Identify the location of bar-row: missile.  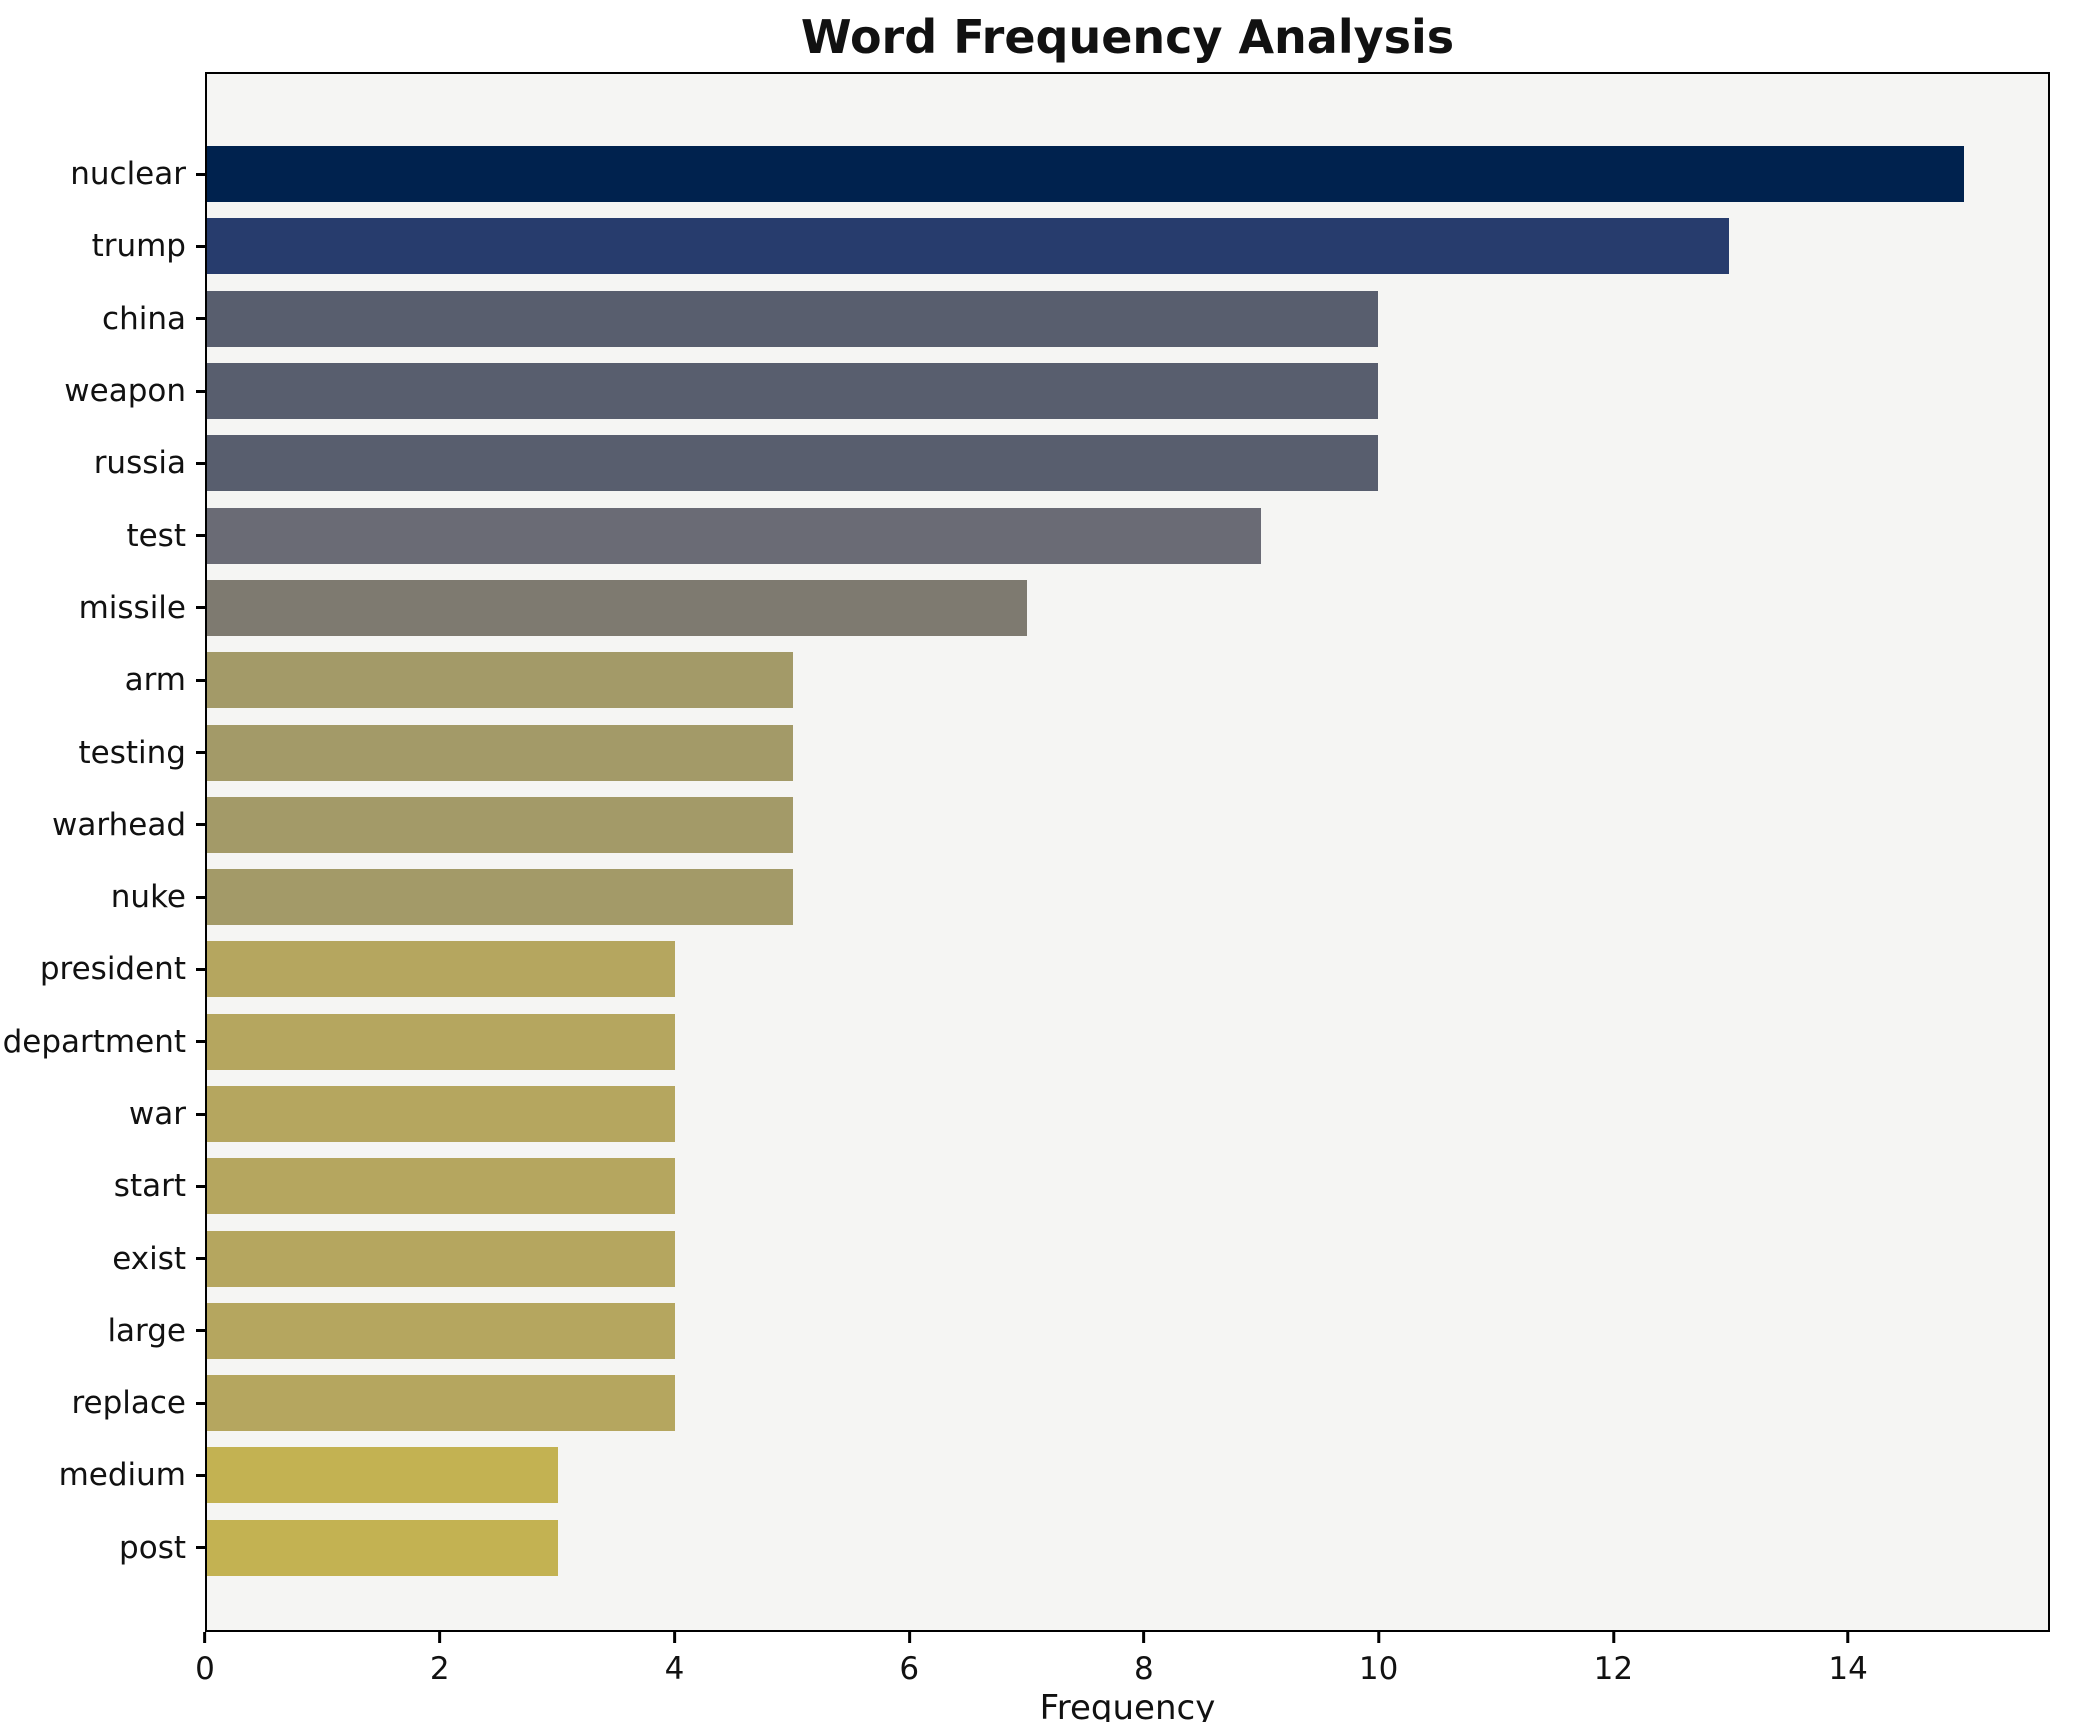
(1063, 608).